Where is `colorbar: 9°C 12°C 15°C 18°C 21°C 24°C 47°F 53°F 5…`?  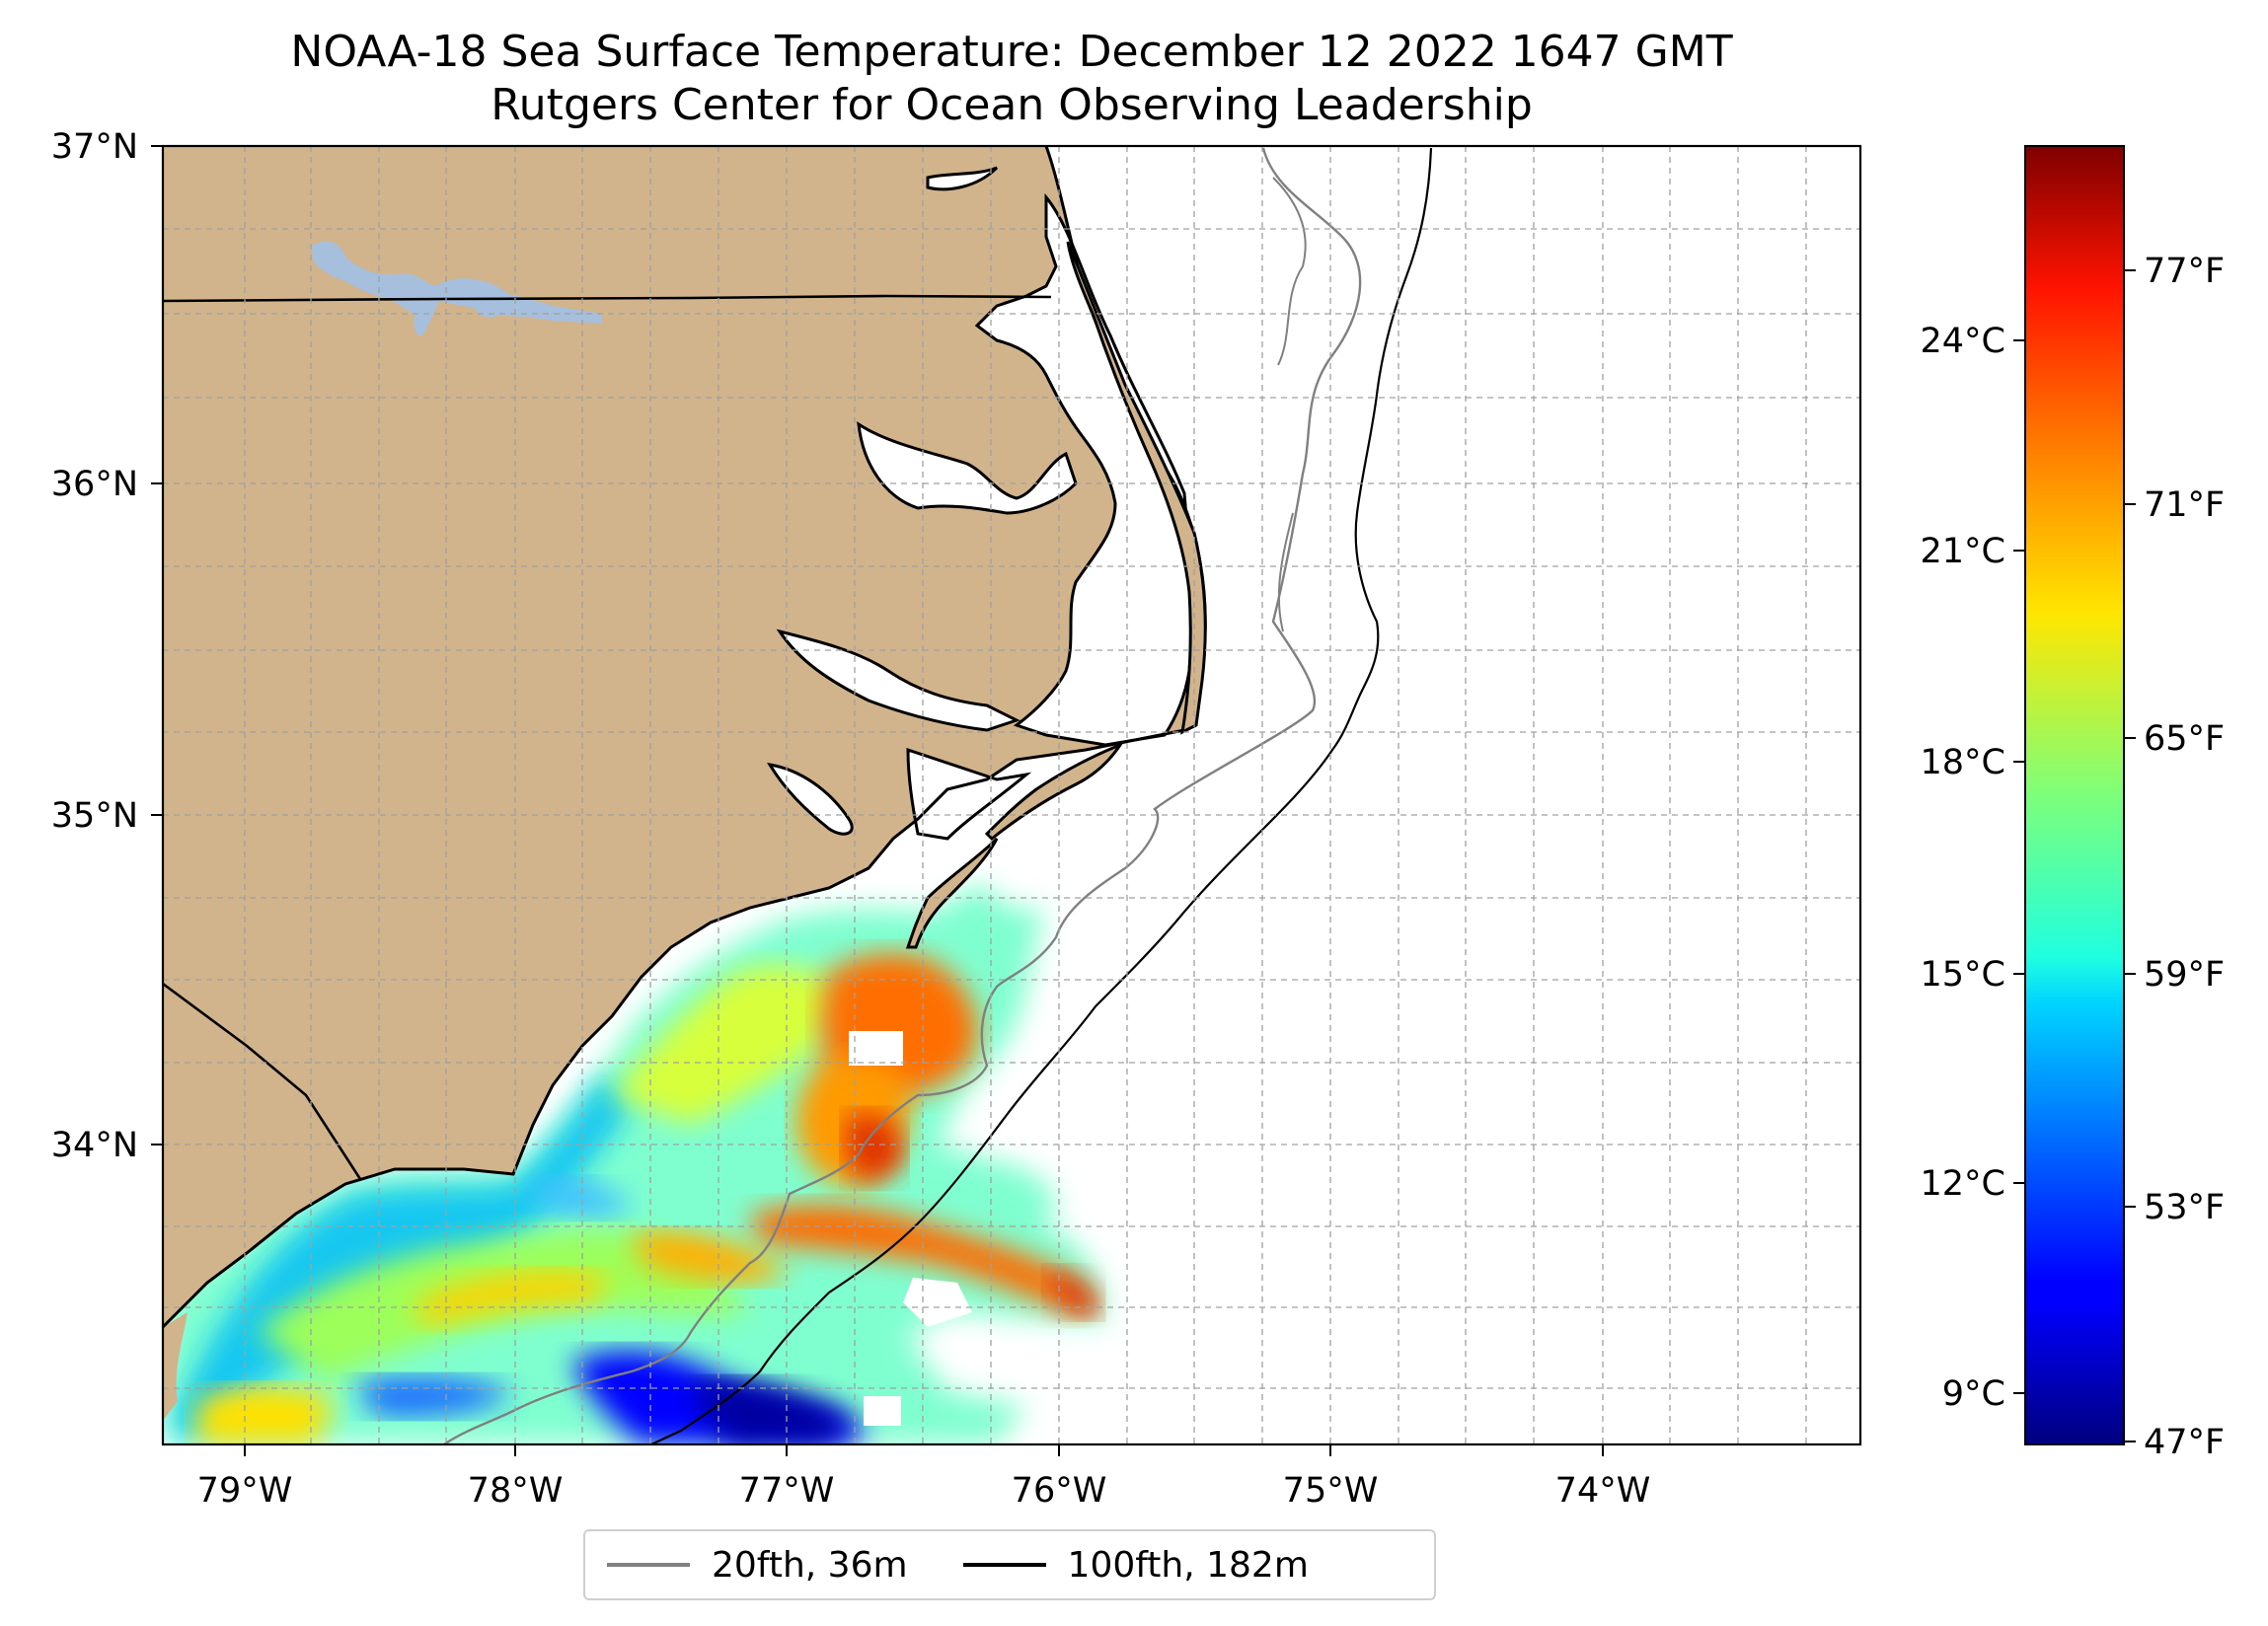 colorbar: 9°C 12°C 15°C 18°C 21°C 24°C 47°F 53°F 5… is located at coordinates (2073, 803).